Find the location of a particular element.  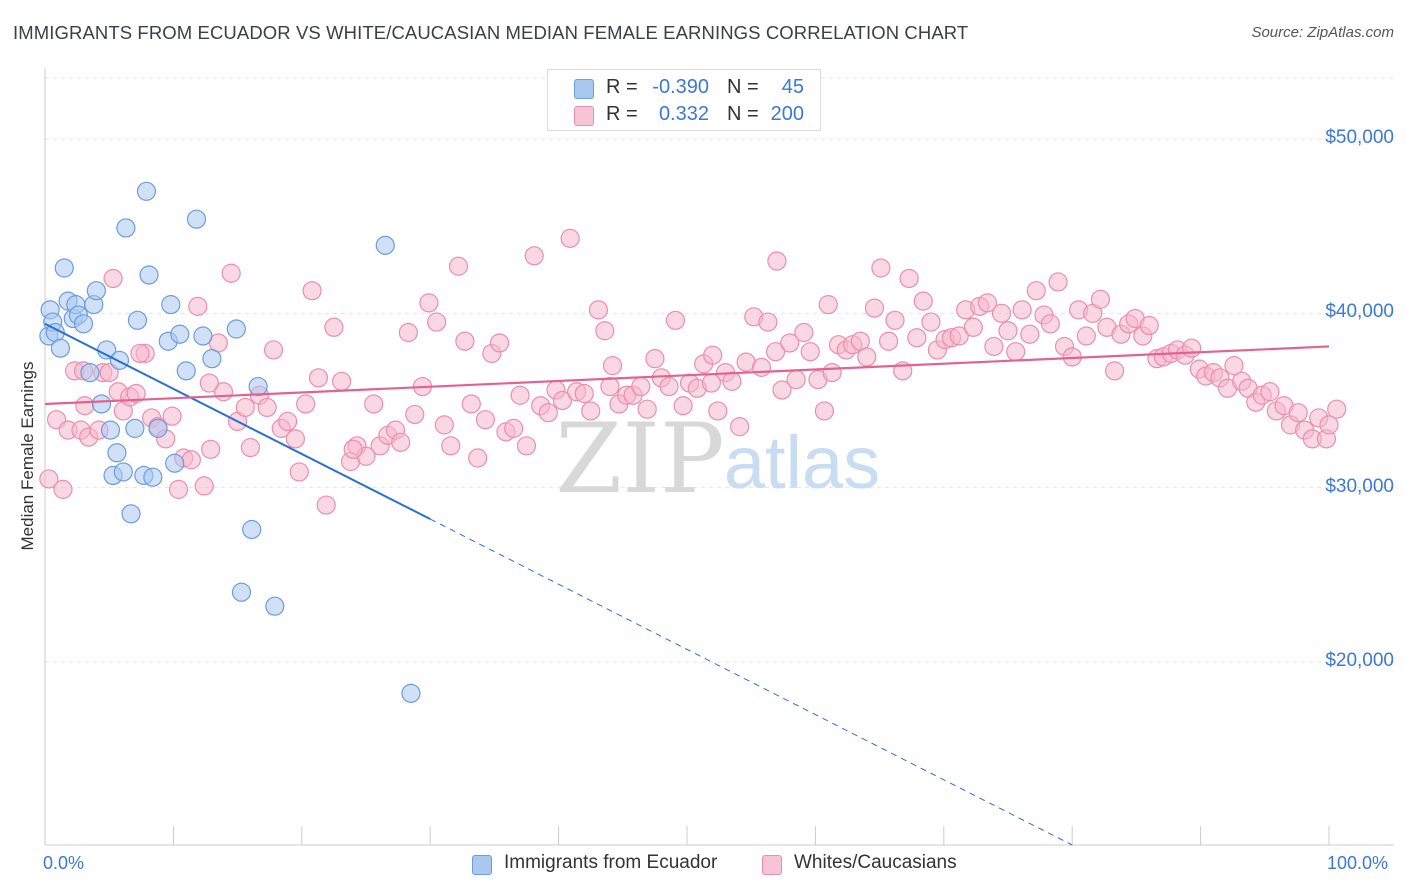

legend-n-value: 200 is located at coordinates (787, 114).